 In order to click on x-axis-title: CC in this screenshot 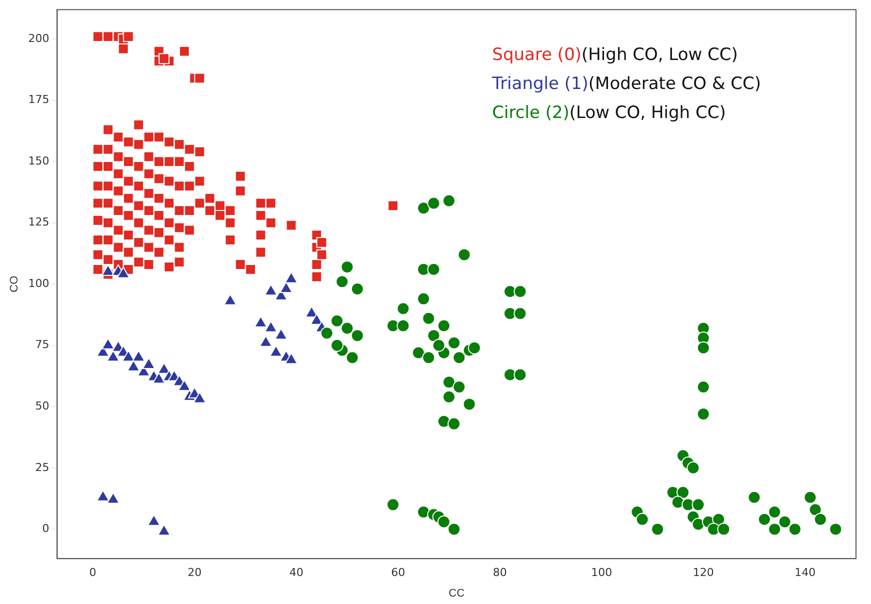, I will do `click(456, 593)`.